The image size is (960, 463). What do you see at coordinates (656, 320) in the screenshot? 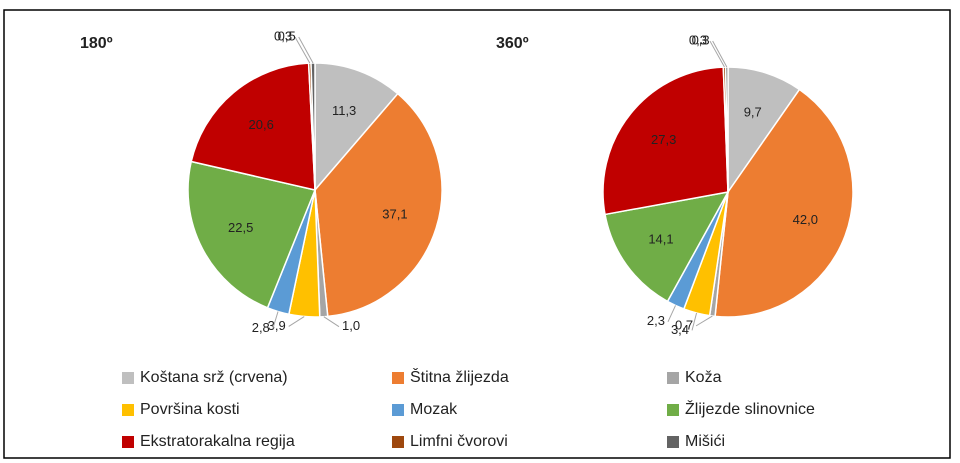
I see `data-label: 2,3` at bounding box center [656, 320].